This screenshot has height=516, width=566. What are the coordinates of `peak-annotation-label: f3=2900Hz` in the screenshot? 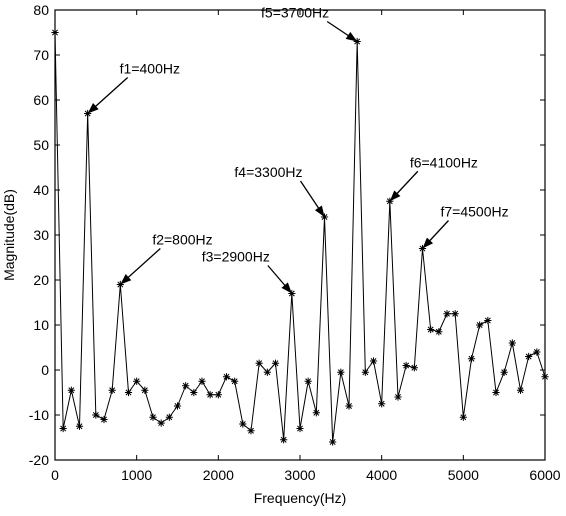 It's located at (236, 257).